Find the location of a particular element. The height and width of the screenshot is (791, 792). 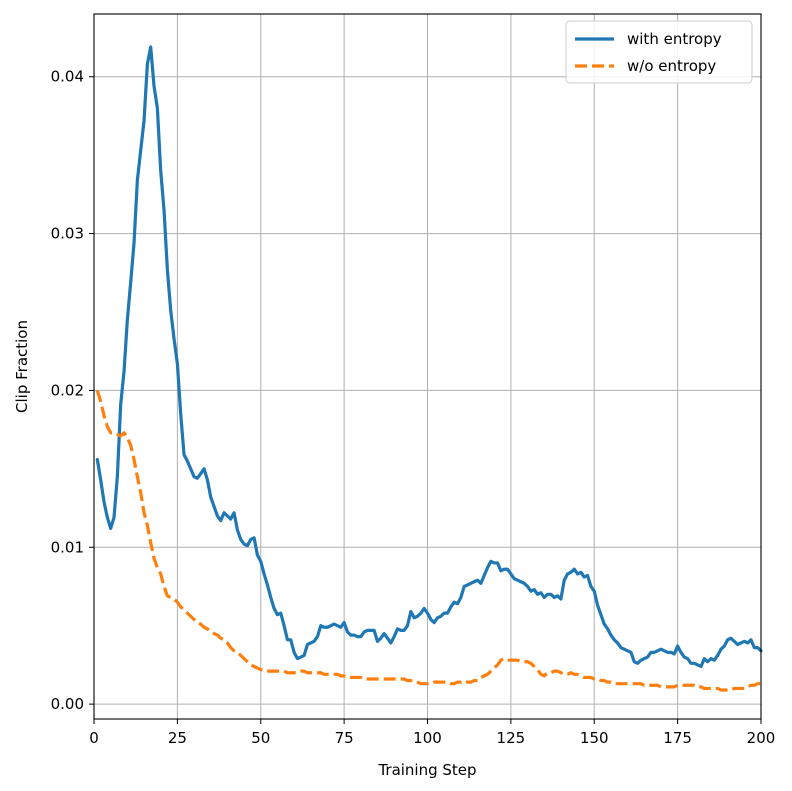

x-tick-label: 100 is located at coordinates (427, 738).